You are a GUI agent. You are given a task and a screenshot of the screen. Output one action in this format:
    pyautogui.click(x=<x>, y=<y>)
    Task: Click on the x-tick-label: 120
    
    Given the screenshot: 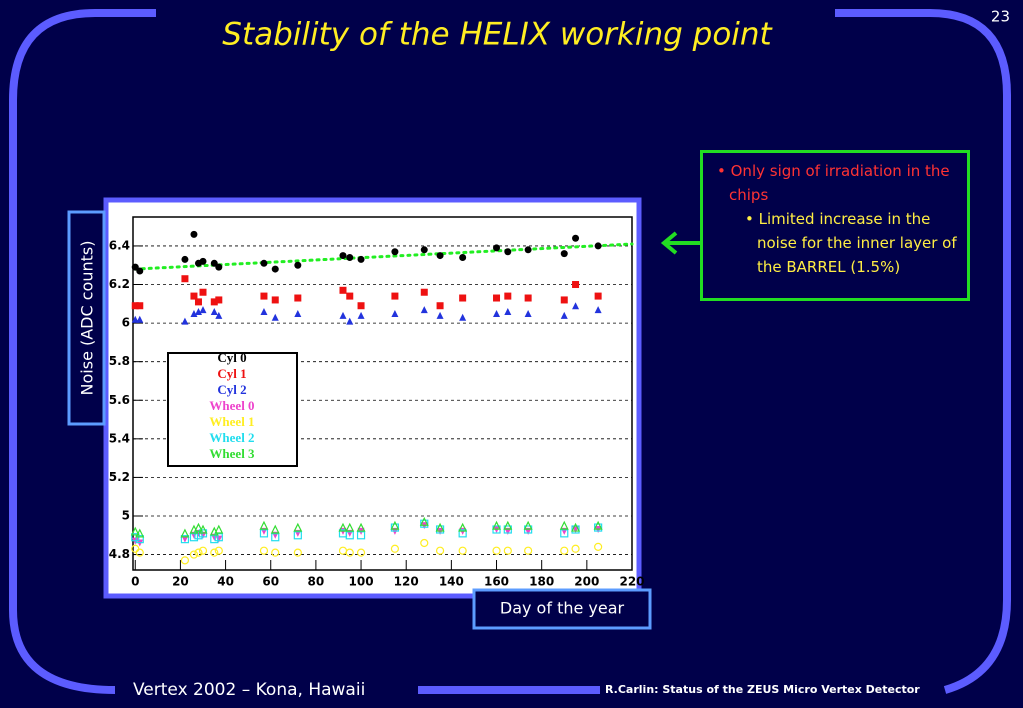 What is the action you would take?
    pyautogui.click(x=406, y=582)
    